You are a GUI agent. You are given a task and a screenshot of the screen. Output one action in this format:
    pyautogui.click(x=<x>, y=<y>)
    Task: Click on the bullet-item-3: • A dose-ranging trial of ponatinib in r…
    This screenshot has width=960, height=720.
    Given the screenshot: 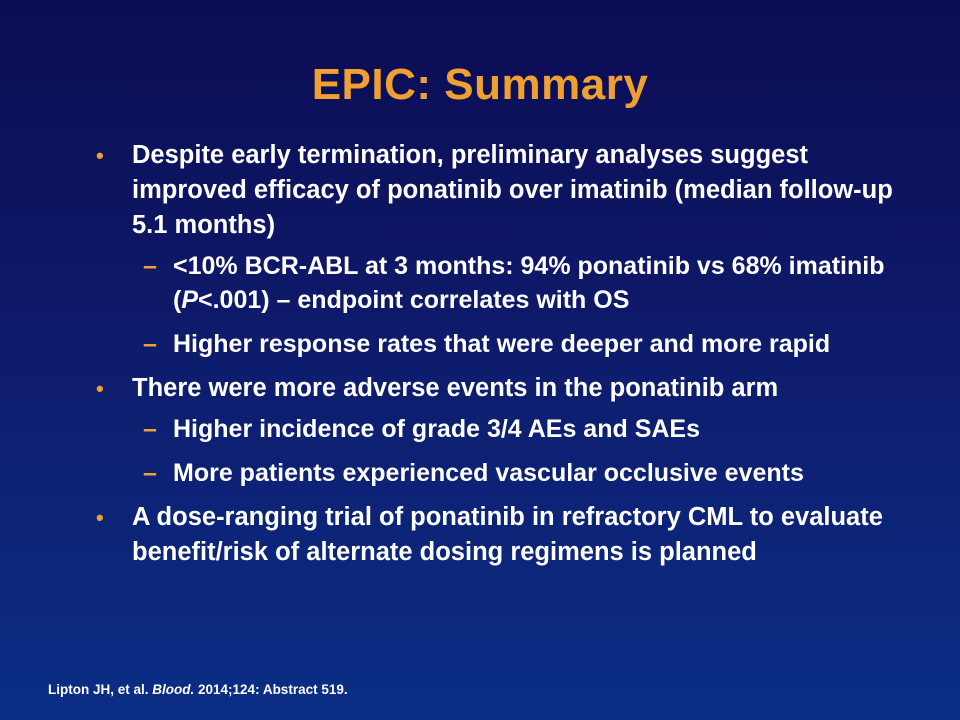 What is the action you would take?
    pyautogui.click(x=511, y=535)
    